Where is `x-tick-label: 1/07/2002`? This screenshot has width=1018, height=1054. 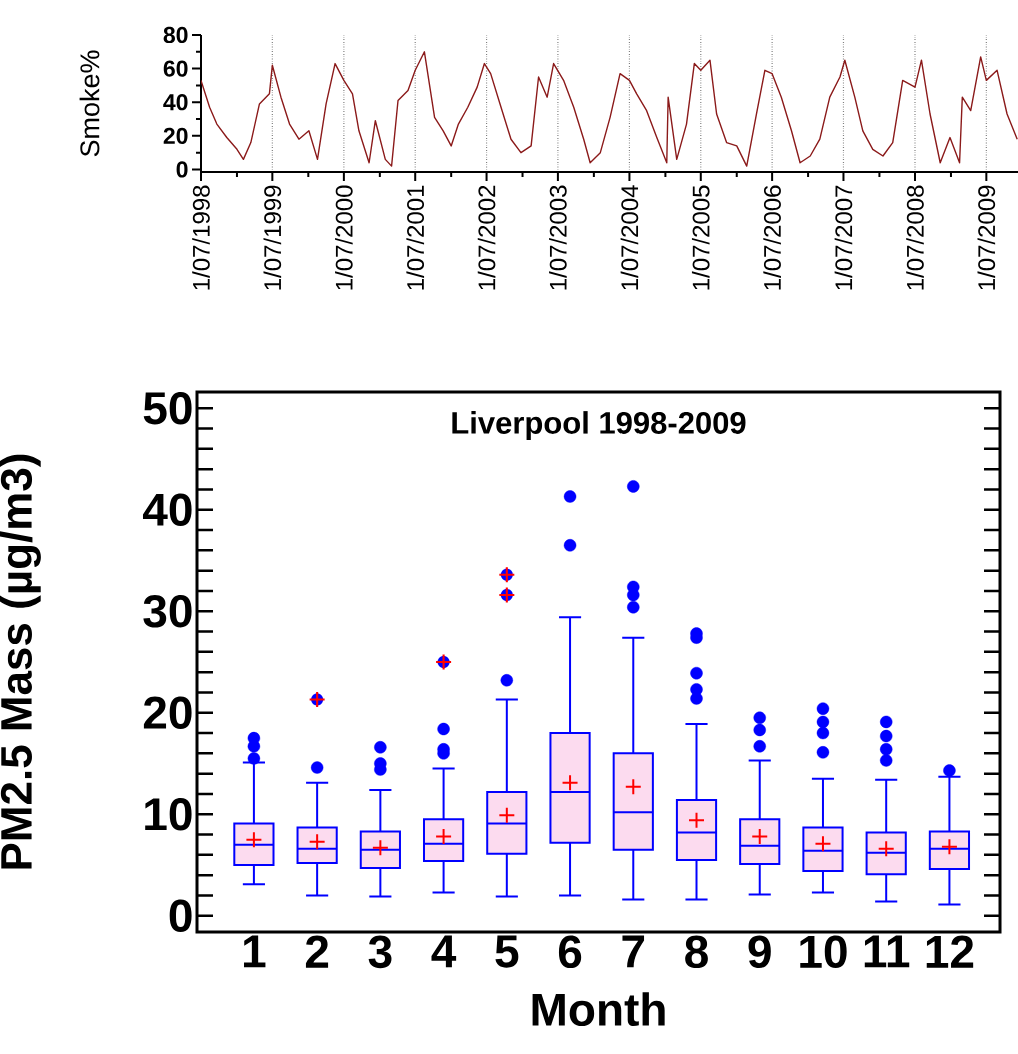
x-tick-label: 1/07/2002 is located at coordinates (486, 237).